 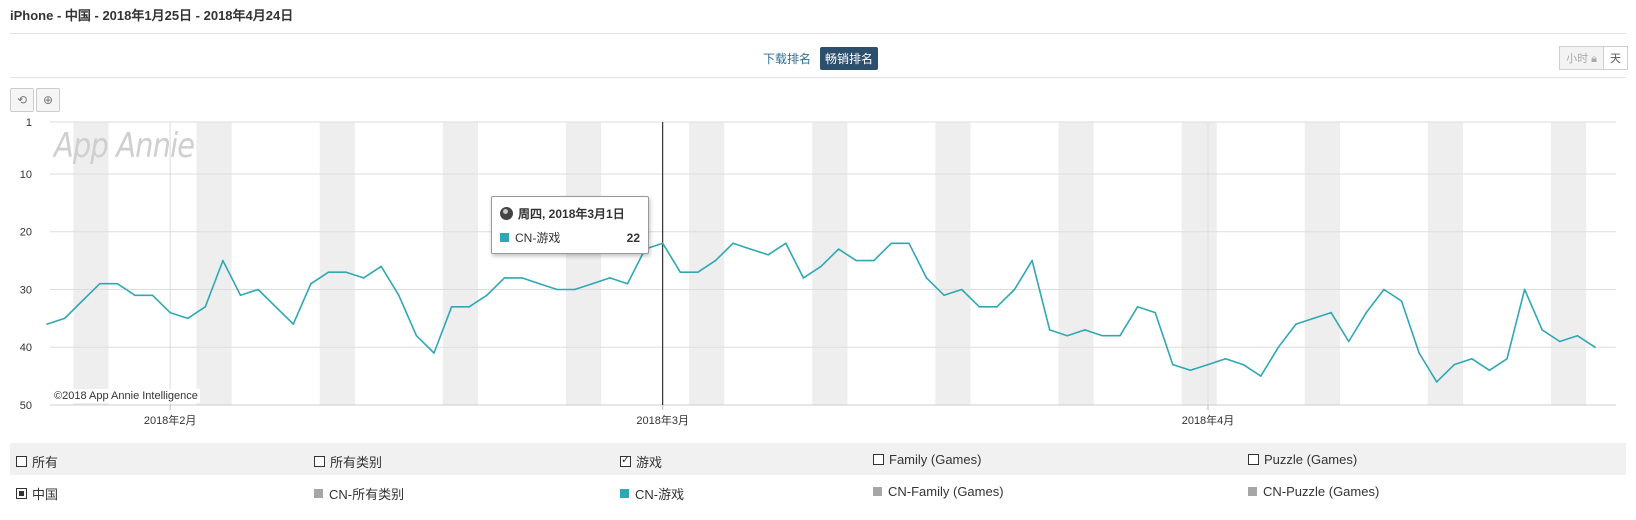 I want to click on granularity-hour-button: 小时 🔒︎, so click(x=1581, y=58).